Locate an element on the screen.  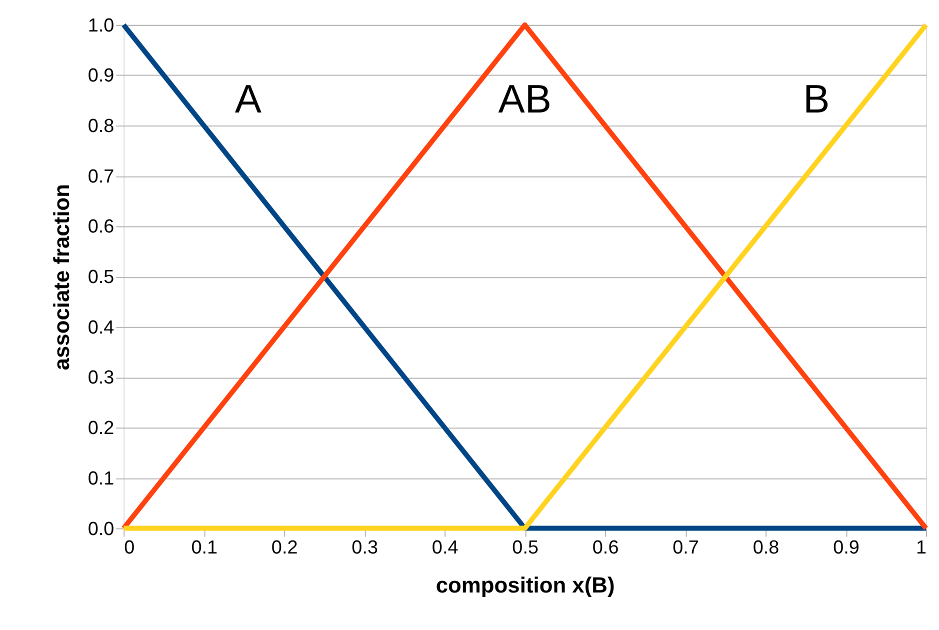
x-tick-label: 0.9 is located at coordinates (846, 548).